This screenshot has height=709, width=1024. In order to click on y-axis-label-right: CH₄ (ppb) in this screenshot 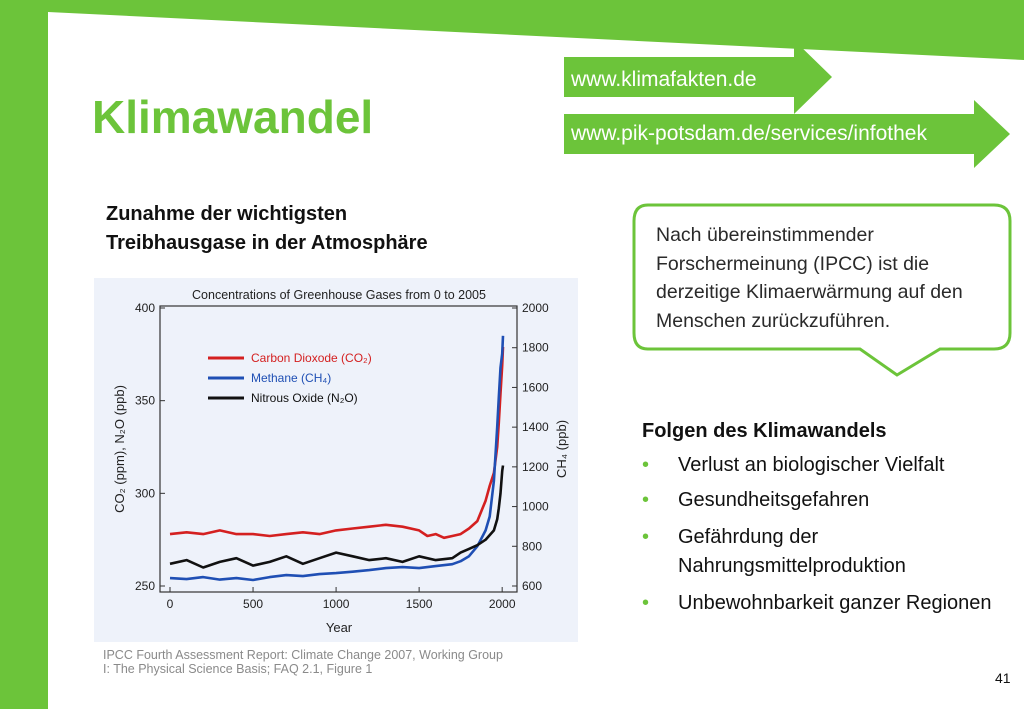, I will do `click(561, 449)`.